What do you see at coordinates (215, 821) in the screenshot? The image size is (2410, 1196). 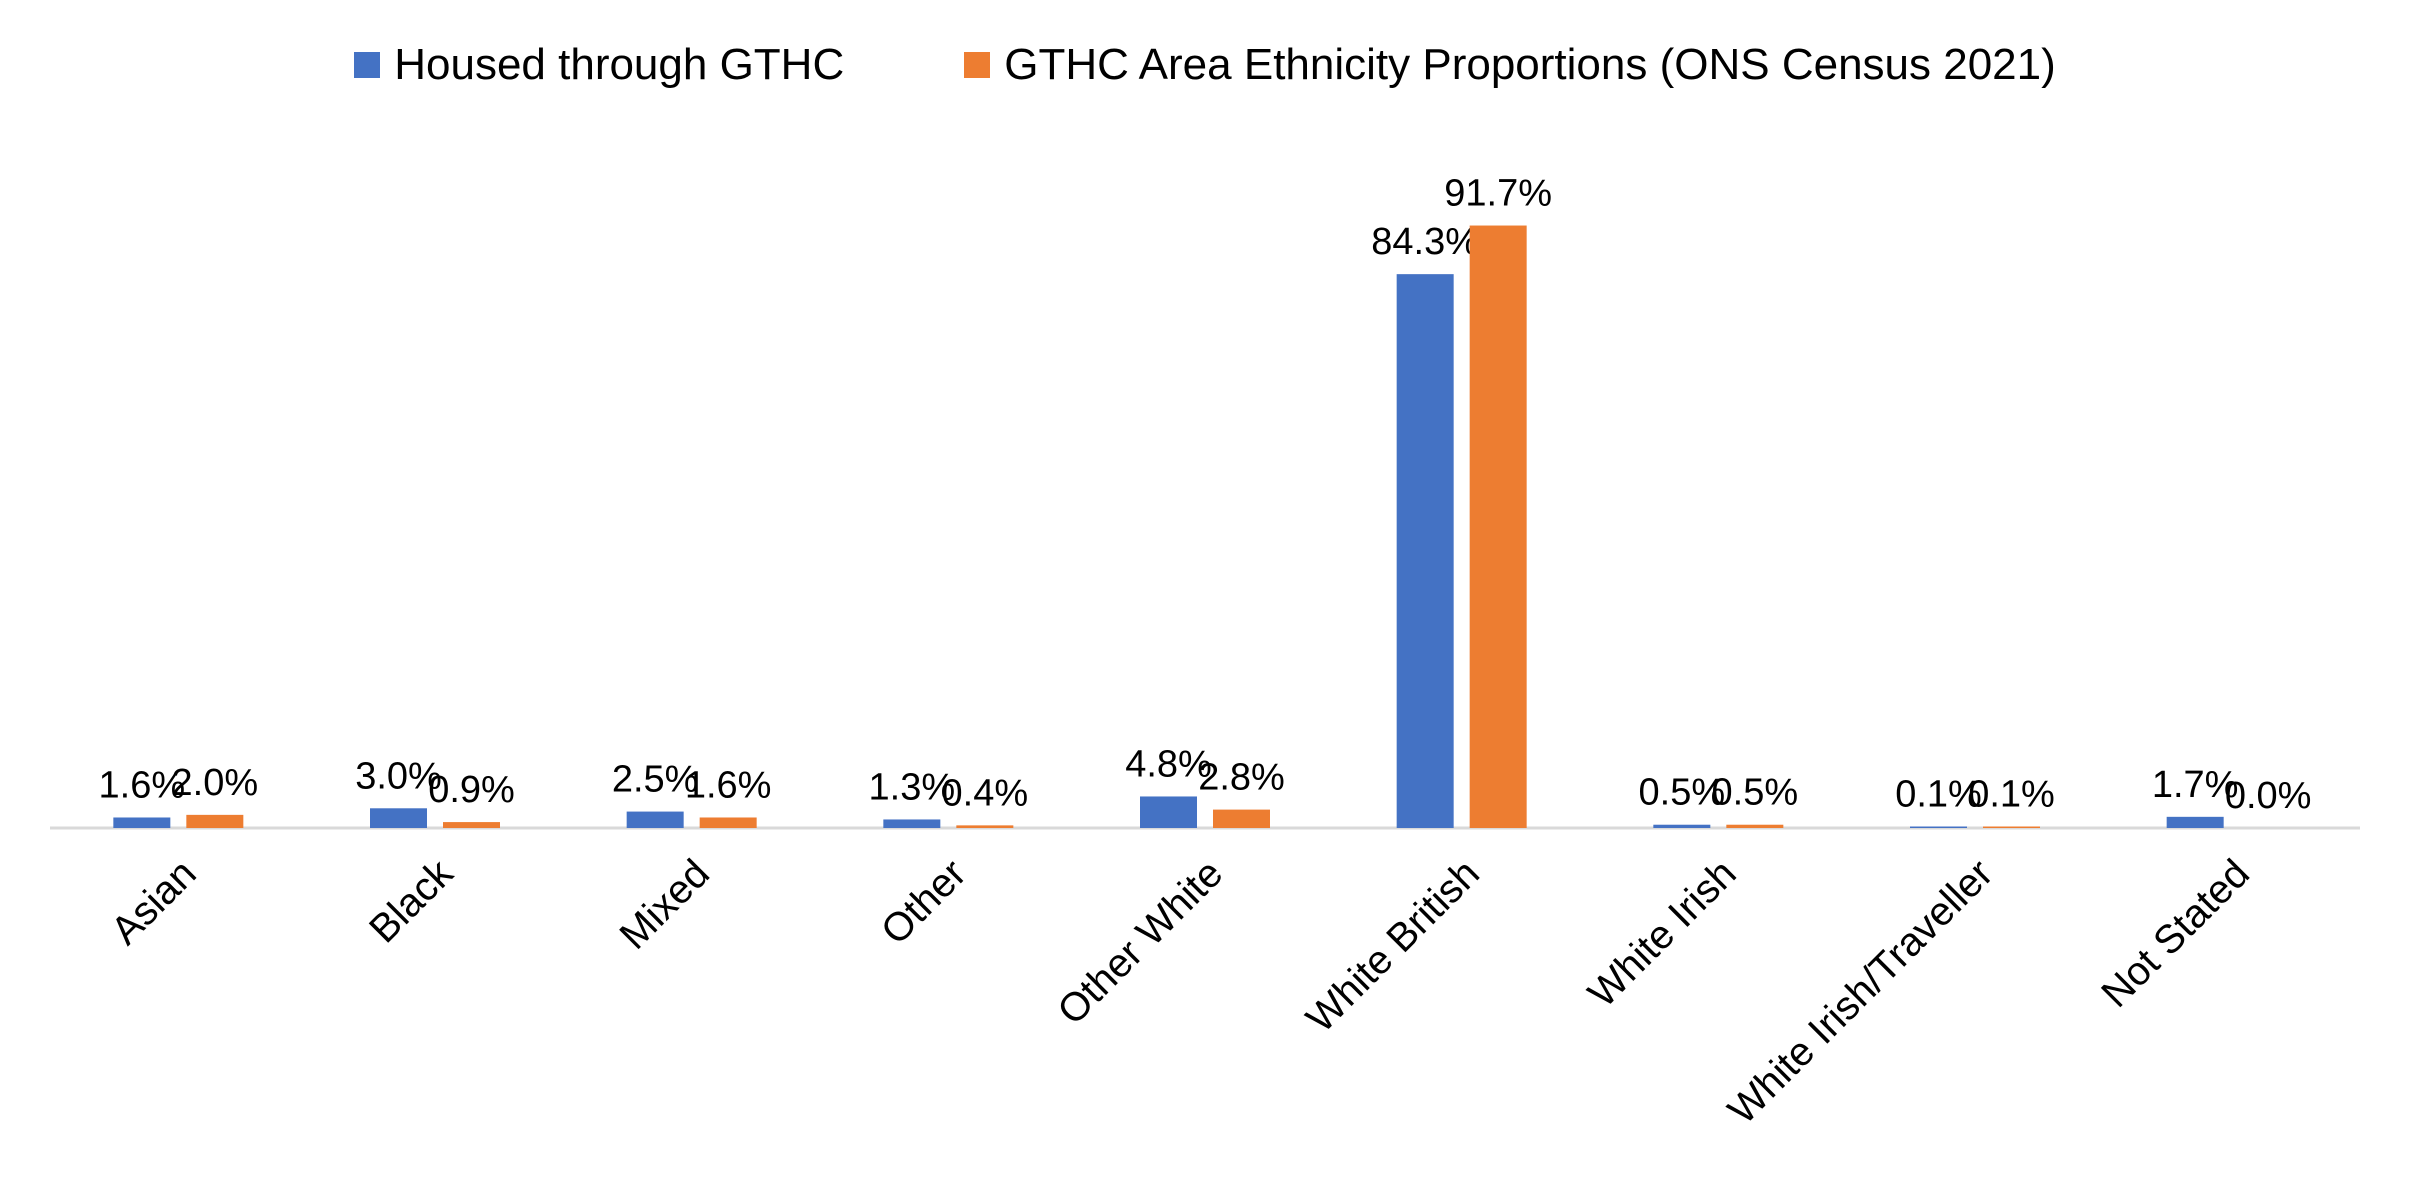 I see `bar-census-asian` at bounding box center [215, 821].